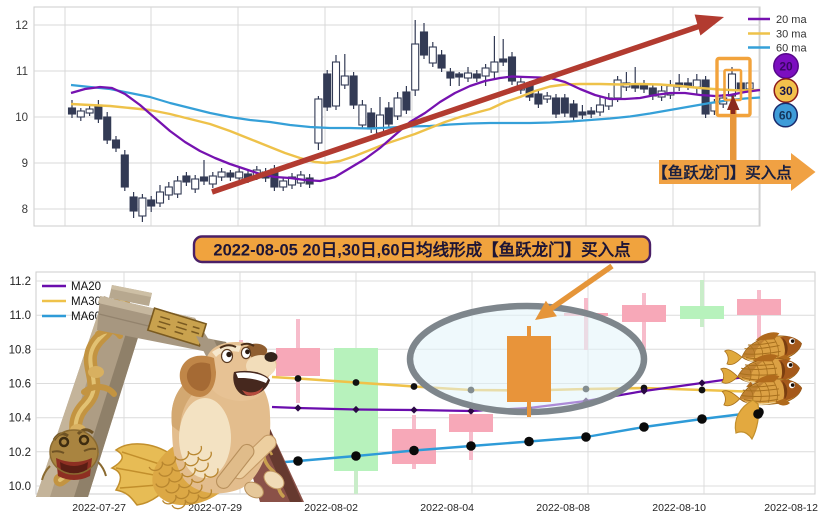  I want to click on svg-text: 30 ma, so click(791, 35).